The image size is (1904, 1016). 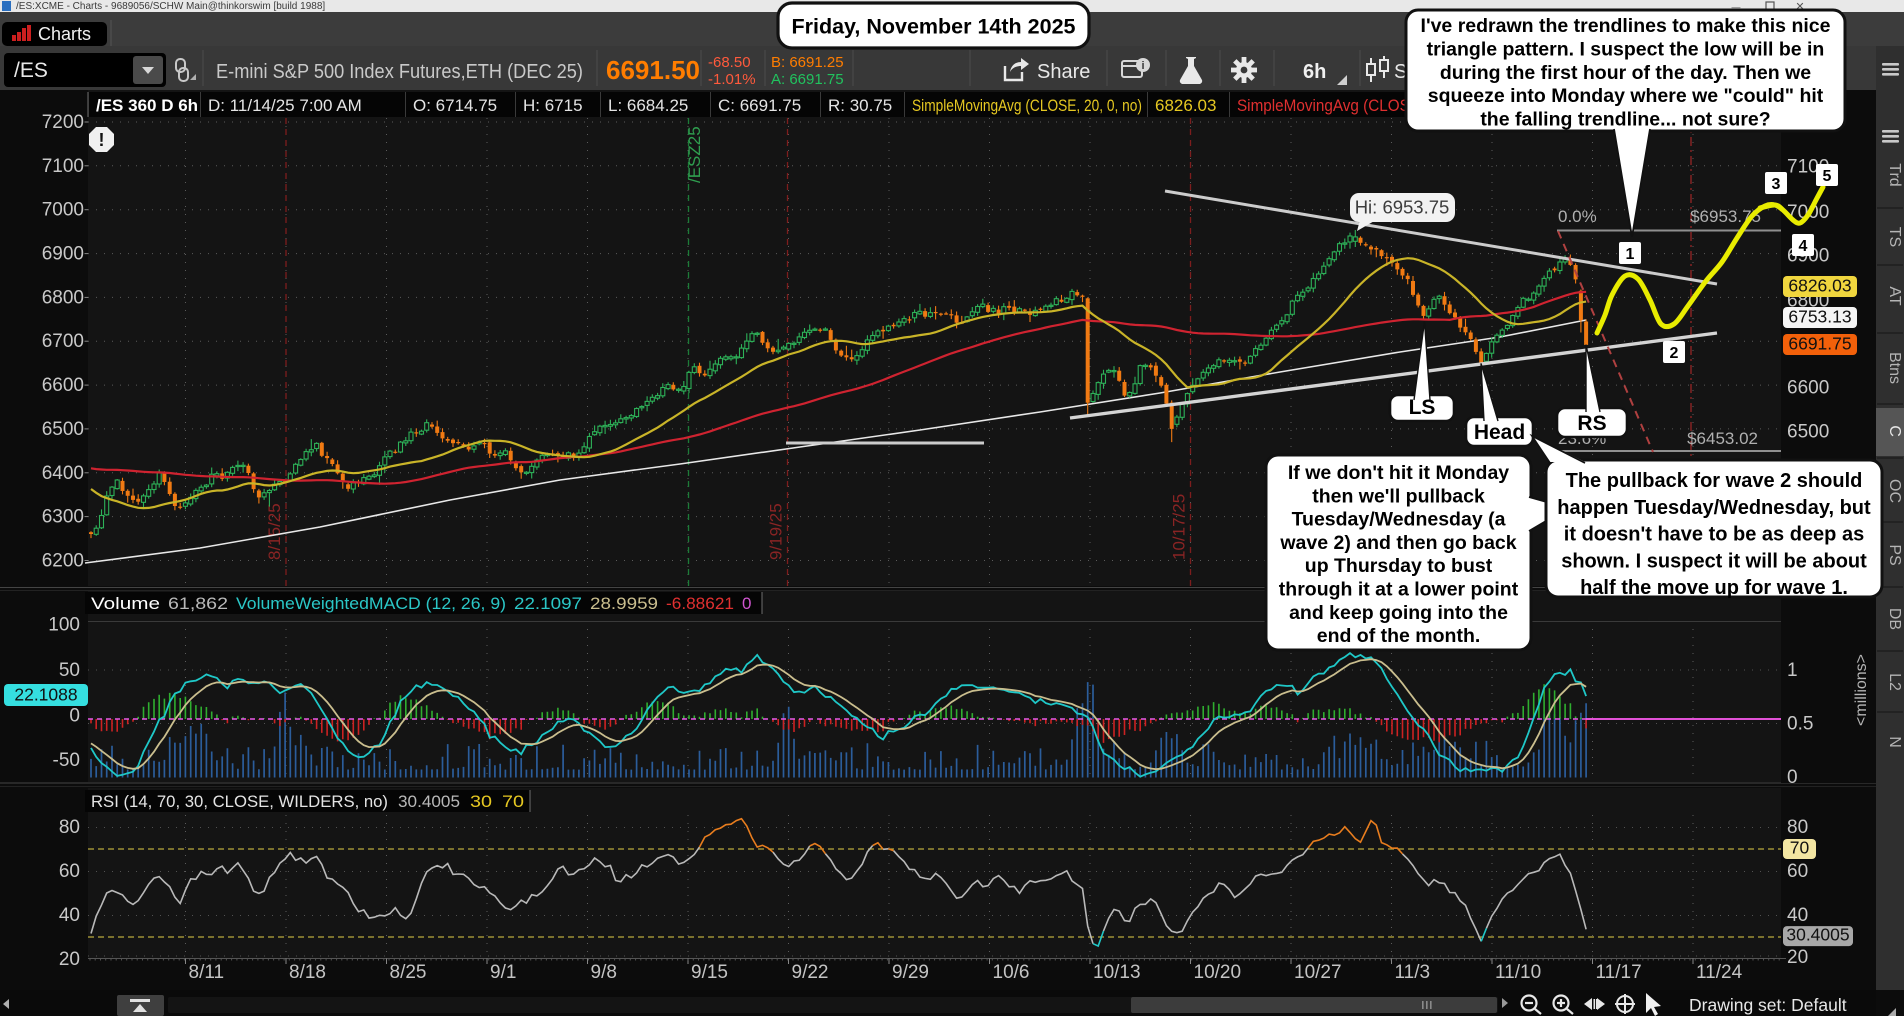 What do you see at coordinates (207, 972) in the screenshot?
I see `svg-text: 8/11` at bounding box center [207, 972].